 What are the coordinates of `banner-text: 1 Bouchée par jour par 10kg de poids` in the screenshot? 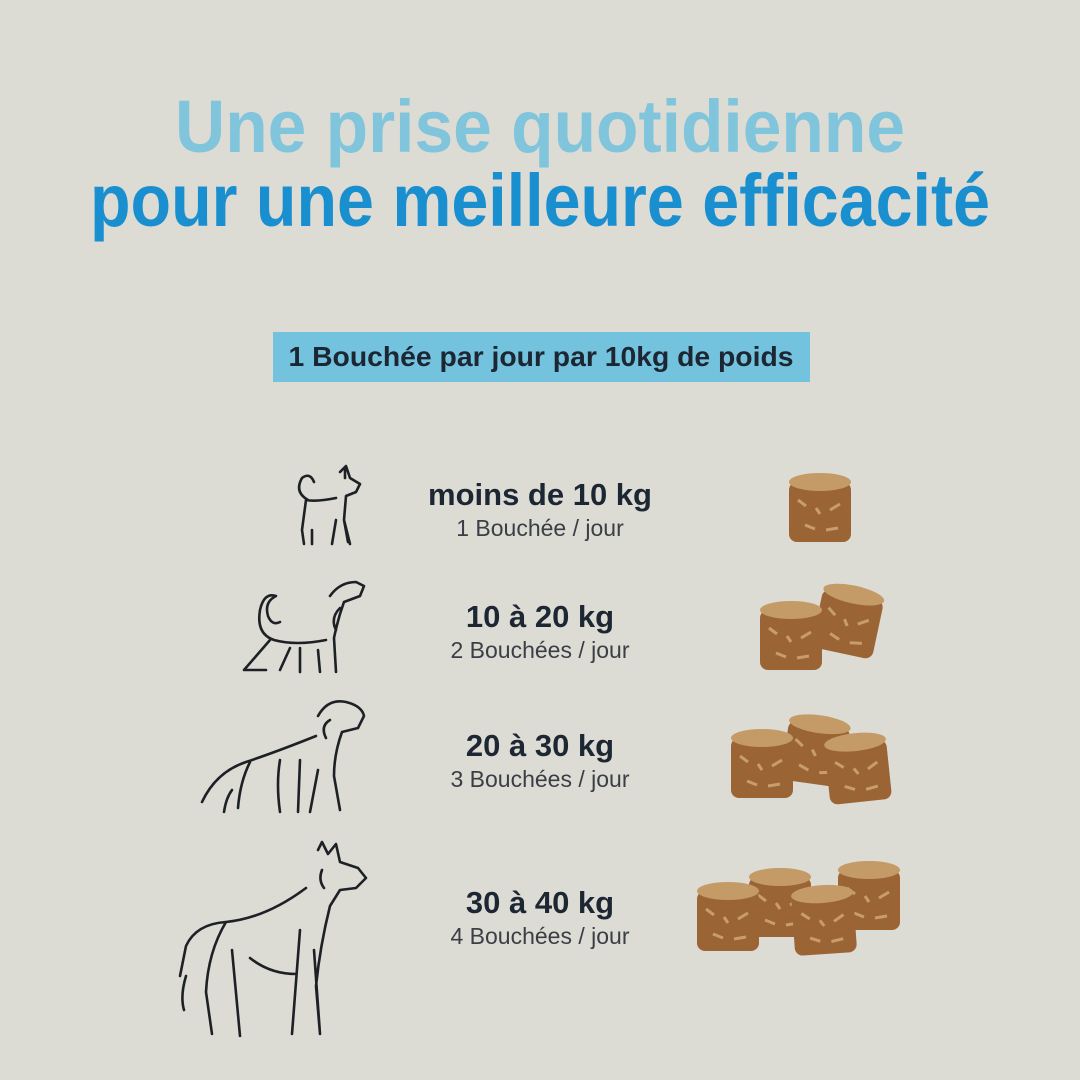 It's located at (541, 356).